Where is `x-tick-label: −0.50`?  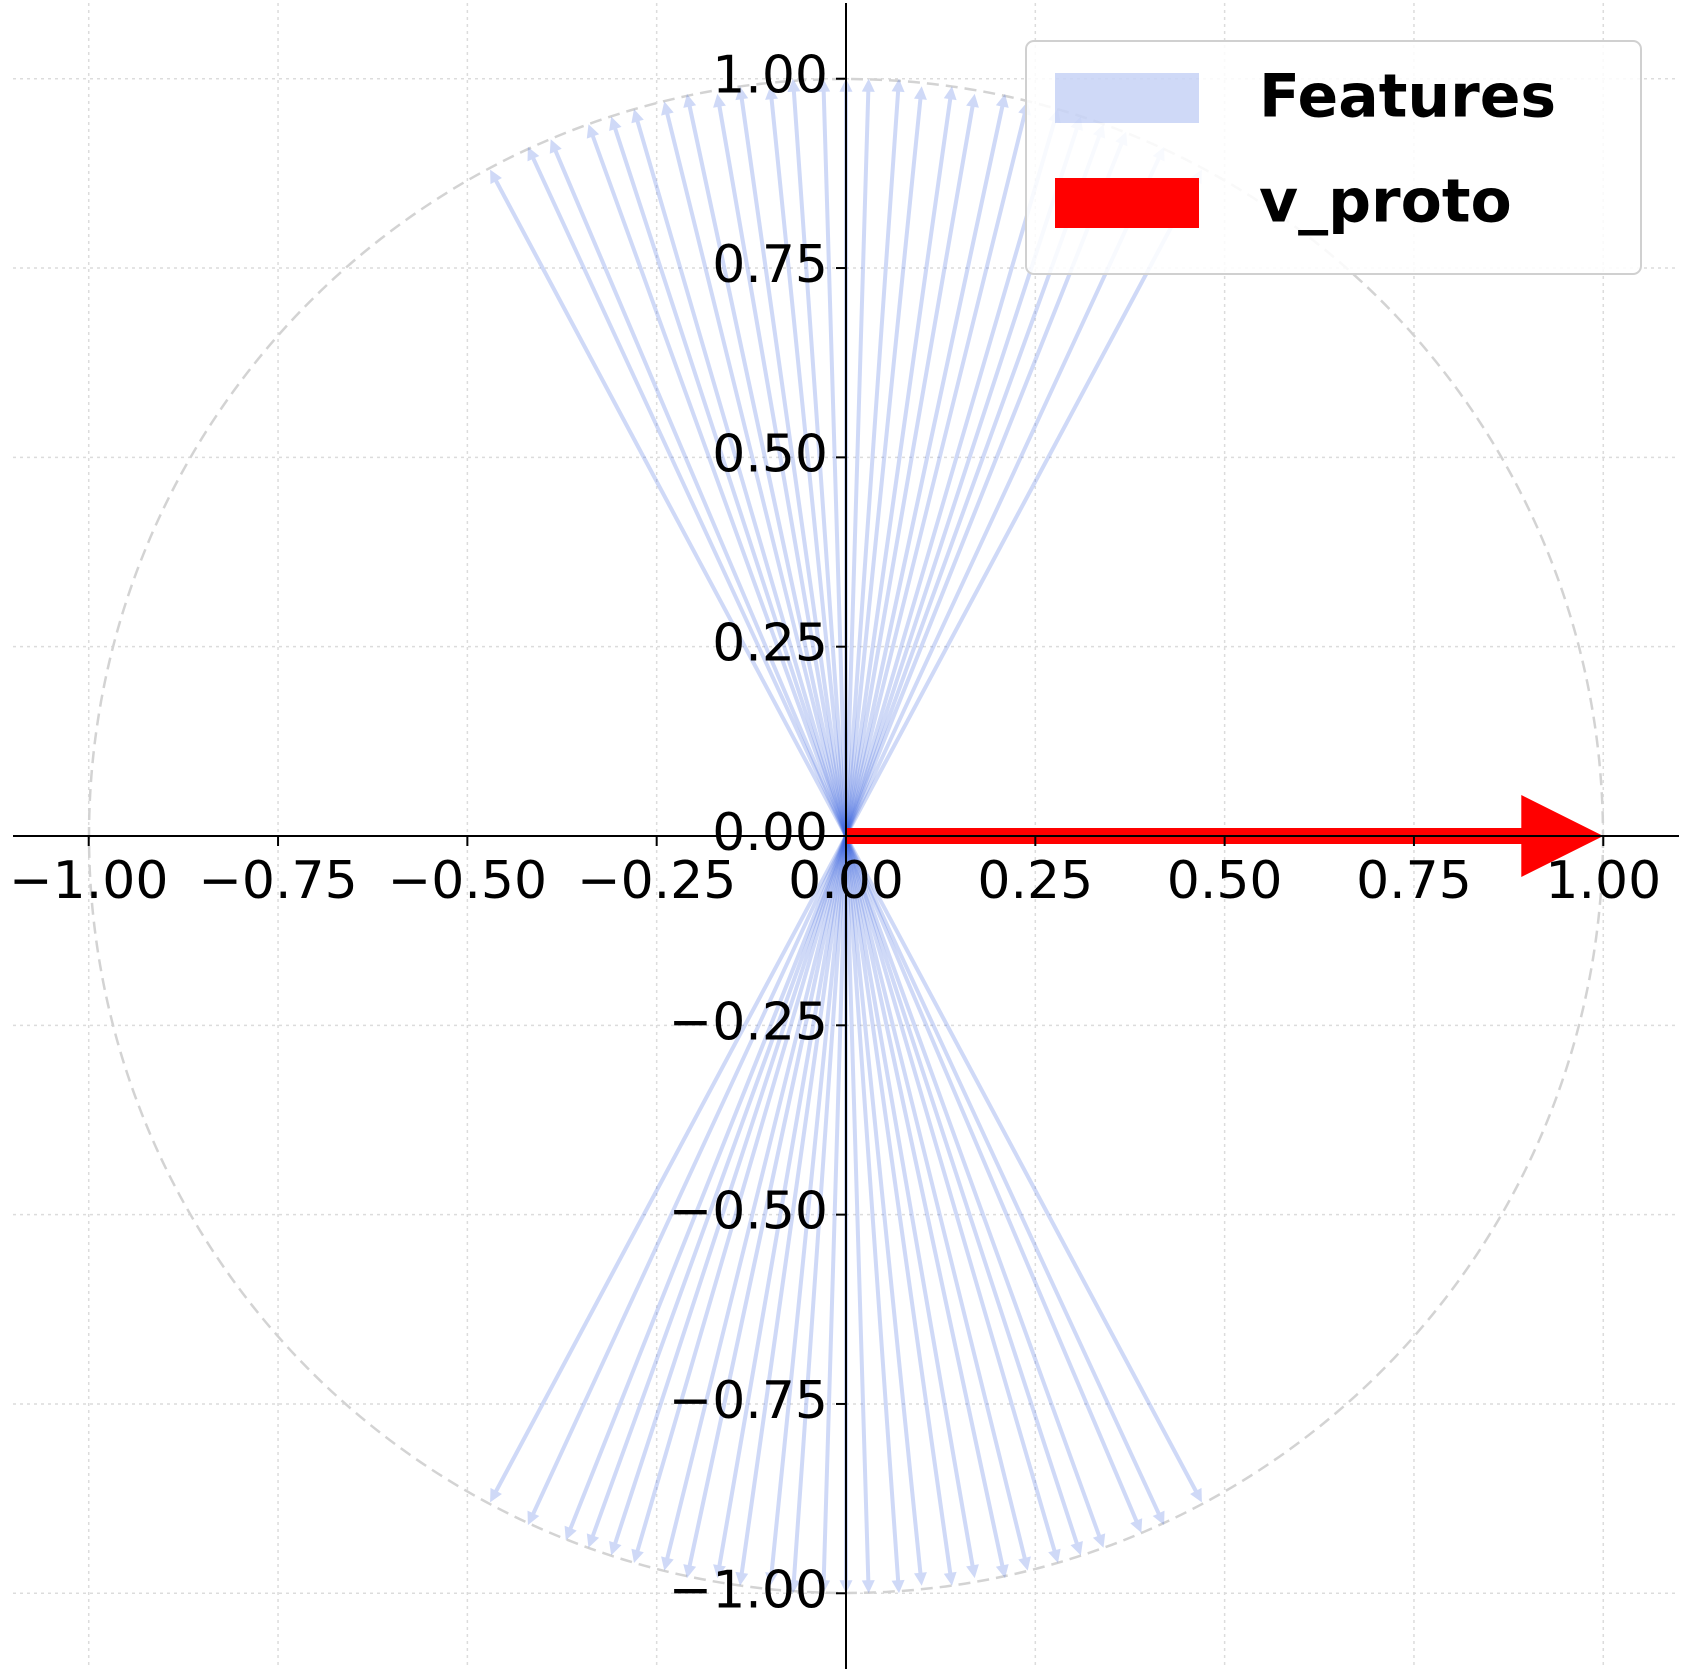
x-tick-label: −0.50 is located at coordinates (467, 881).